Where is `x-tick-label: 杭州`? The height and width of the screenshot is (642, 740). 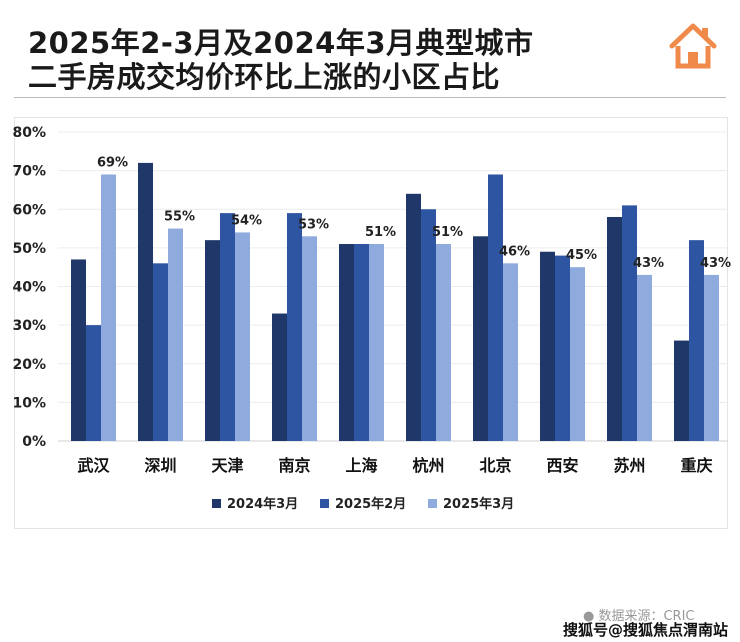
x-tick-label: 杭州 is located at coordinates (428, 465).